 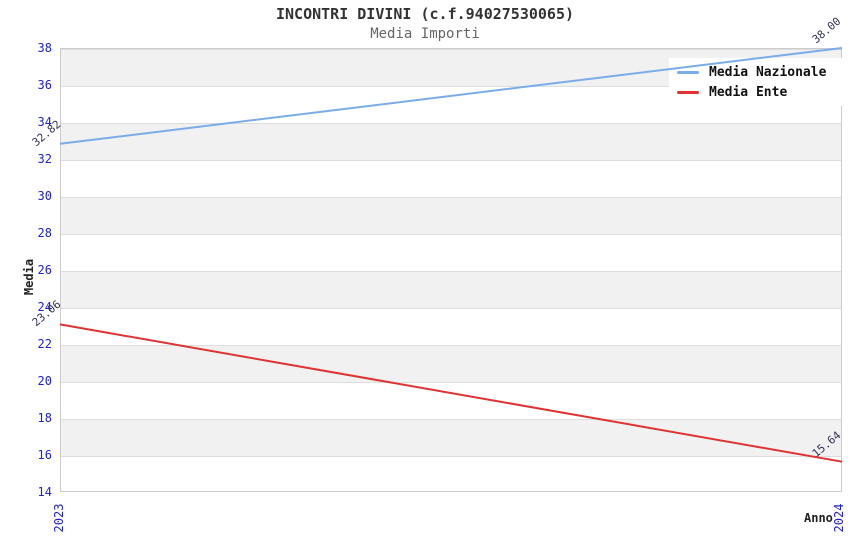 What do you see at coordinates (44, 418) in the screenshot?
I see `y-tick-label: 18` at bounding box center [44, 418].